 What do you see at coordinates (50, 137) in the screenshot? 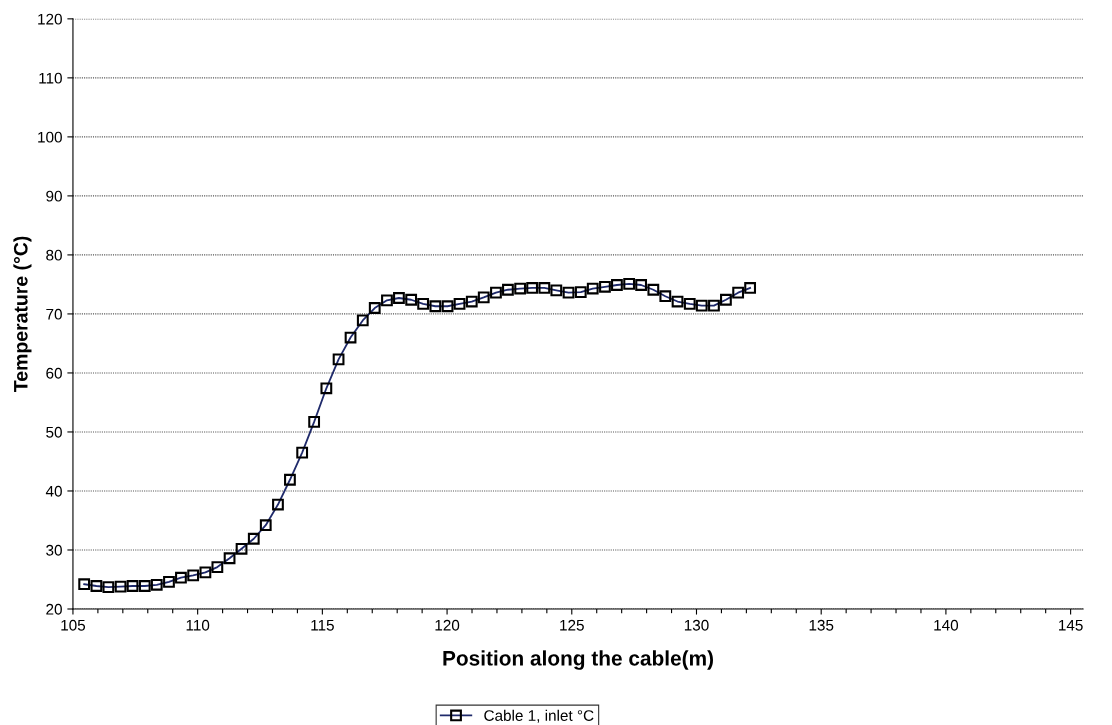
I see `y-tick-label: 100` at bounding box center [50, 137].